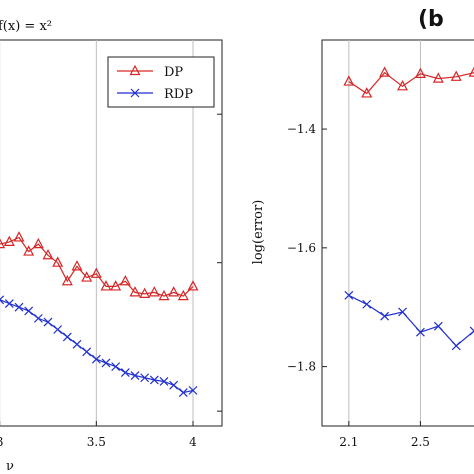 The width and height of the screenshot is (474, 474). What do you see at coordinates (384, 233) in the screenshot?
I see `right-grid` at bounding box center [384, 233].